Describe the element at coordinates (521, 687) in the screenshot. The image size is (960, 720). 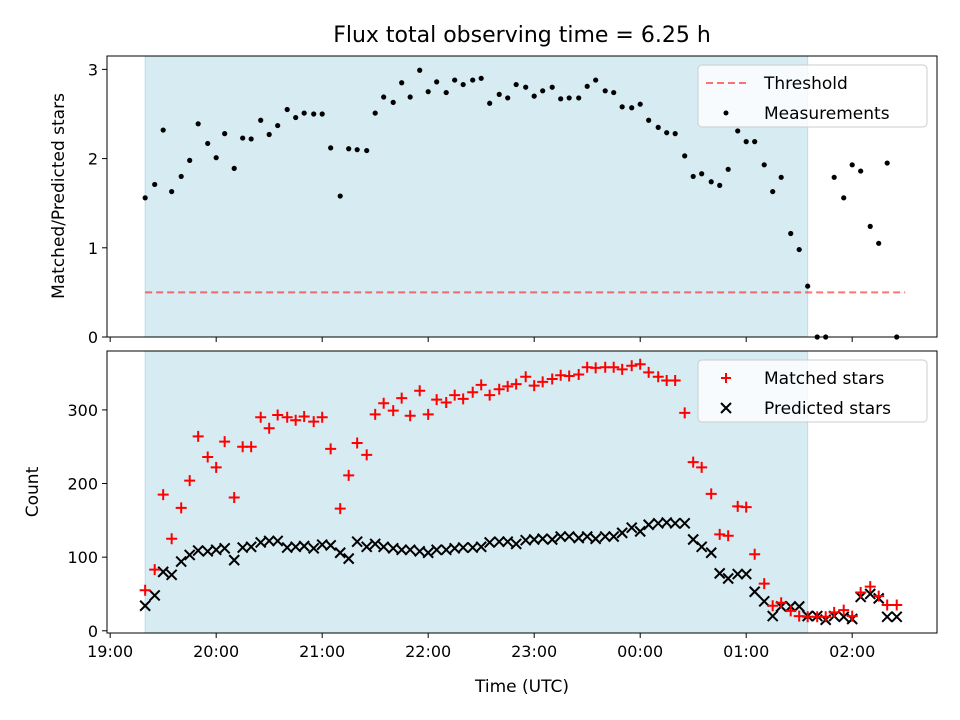
I see `x-axis-label: Time (UTC)` at that location.